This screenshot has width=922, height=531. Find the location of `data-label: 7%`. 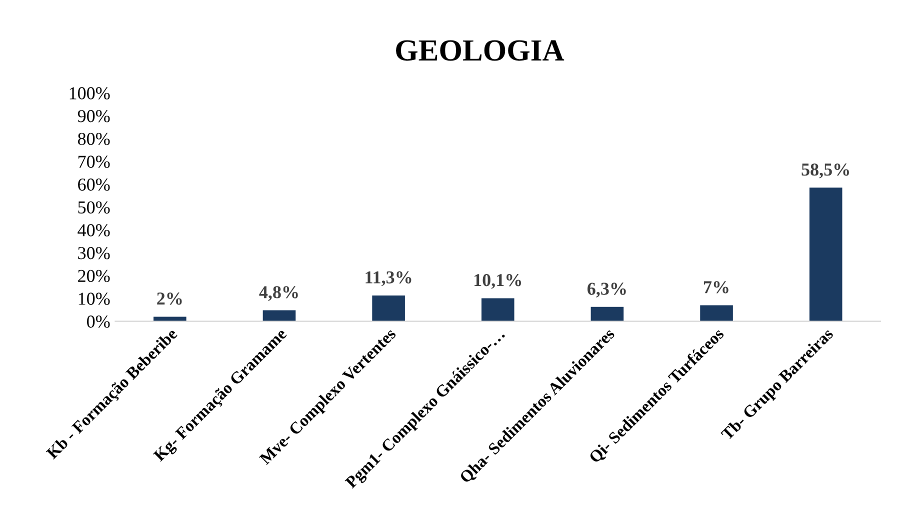

data-label: 7% is located at coordinates (716, 287).